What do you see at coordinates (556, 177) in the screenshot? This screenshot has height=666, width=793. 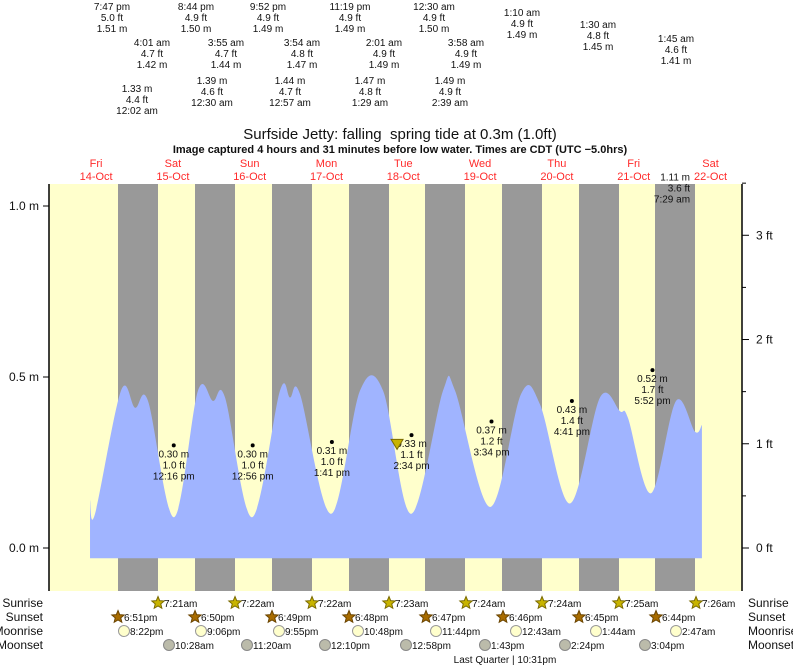 I see `day-date: 20-Oct` at bounding box center [556, 177].